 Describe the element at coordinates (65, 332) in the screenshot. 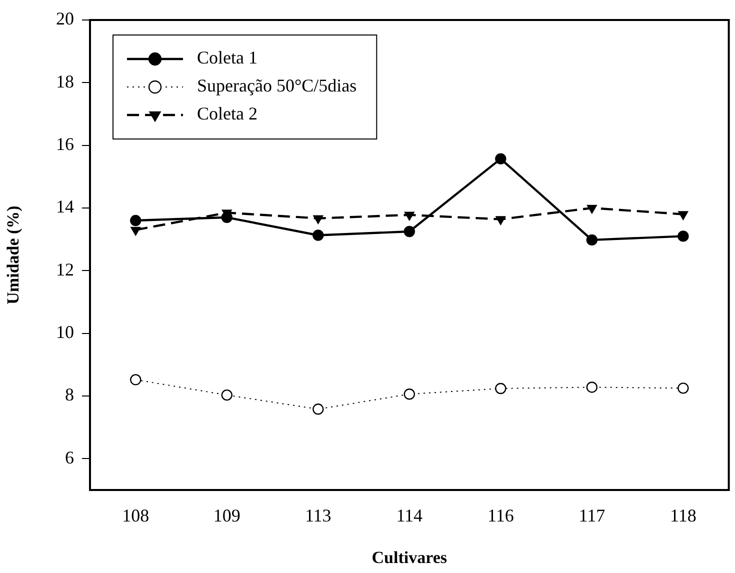

I see `y-tick-label: 10` at that location.